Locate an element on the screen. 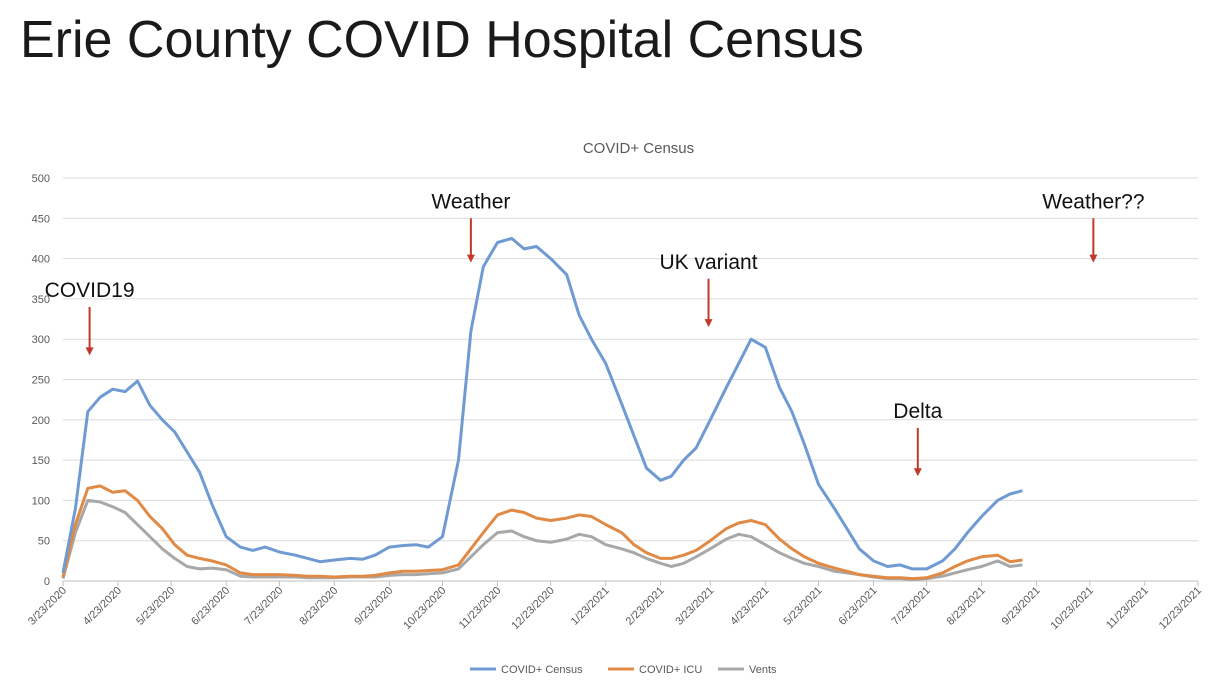 The height and width of the screenshot is (686, 1216). y-tick-label: 50 is located at coordinates (44, 542).